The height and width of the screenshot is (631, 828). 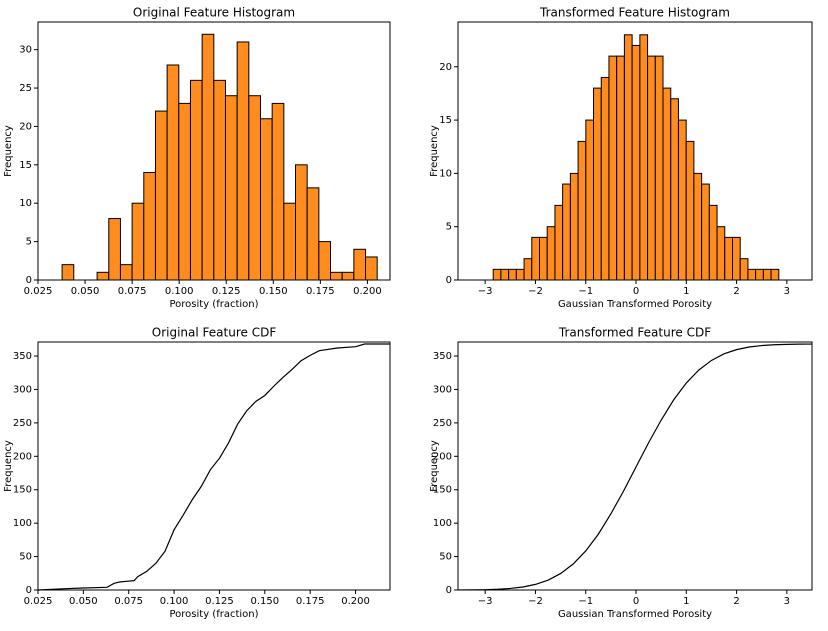 I want to click on chart-title: Original Feature Histogram, so click(x=214, y=13).